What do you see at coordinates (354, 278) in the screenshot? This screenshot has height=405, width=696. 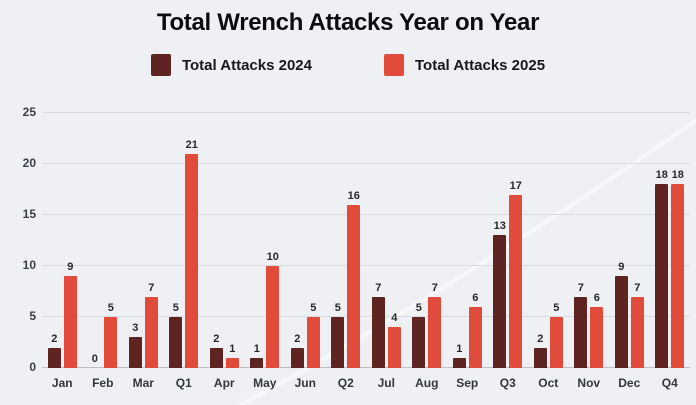 I see `bar-unit: 16` at bounding box center [354, 278].